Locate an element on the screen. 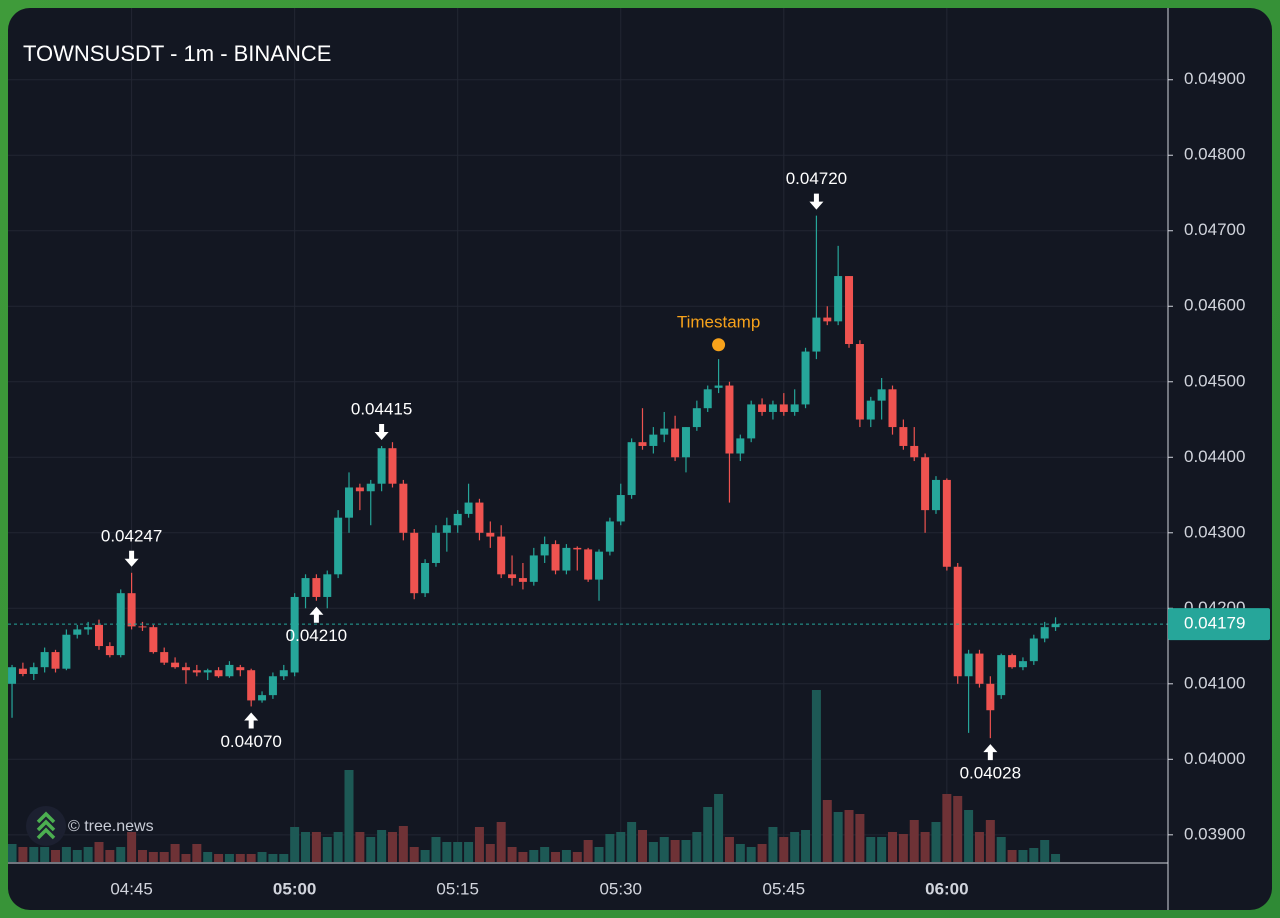  low-label: 0.04028 is located at coordinates (990, 773).